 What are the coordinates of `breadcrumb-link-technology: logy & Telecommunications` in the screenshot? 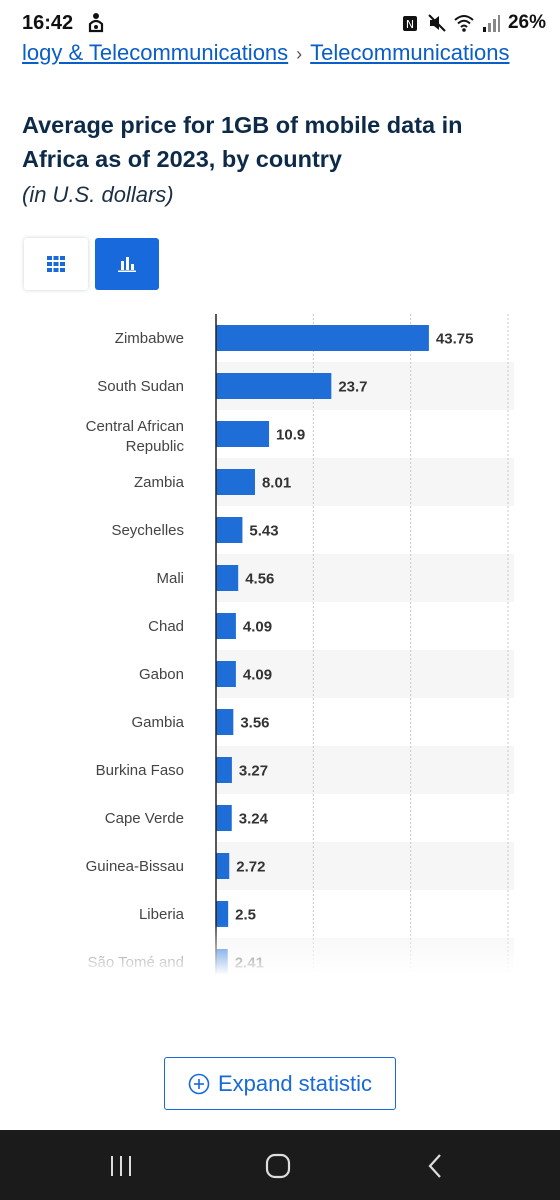 It's located at (155, 52).